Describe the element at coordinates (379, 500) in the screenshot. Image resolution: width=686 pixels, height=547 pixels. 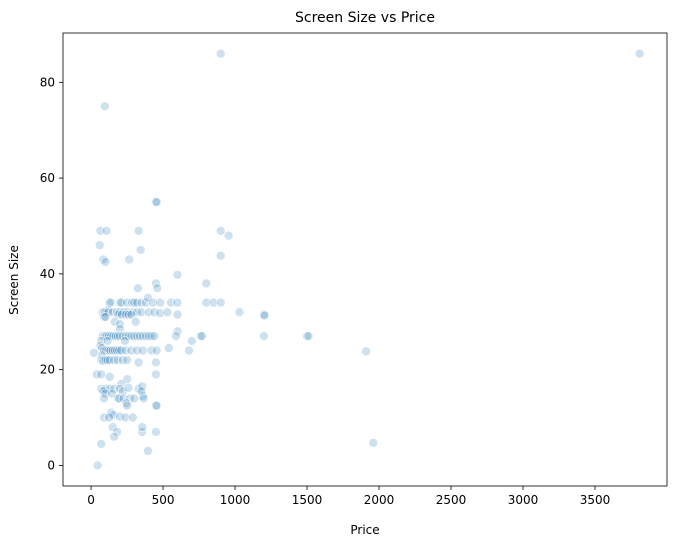
I see `x-tick-label: 2000` at that location.